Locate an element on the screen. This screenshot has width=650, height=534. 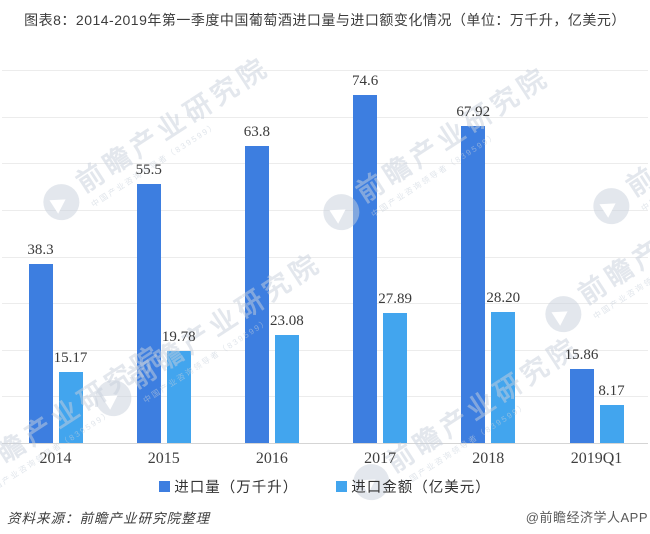
value-label-import-volume-2017: 74.6 is located at coordinates (365, 81).